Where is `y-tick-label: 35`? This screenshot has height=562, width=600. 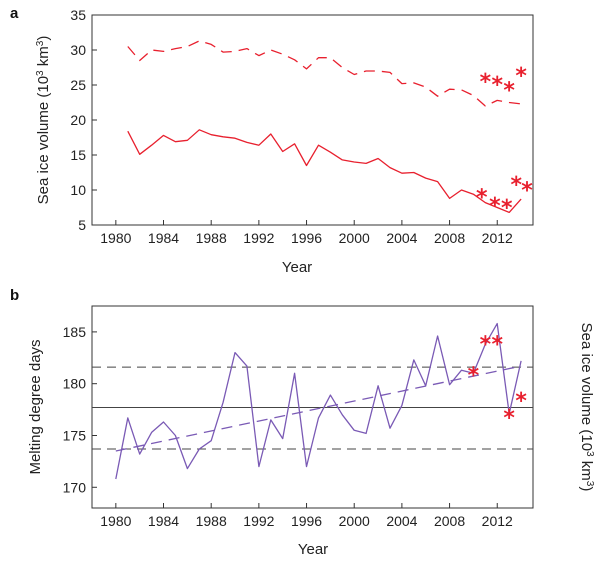
y-tick-label: 35 is located at coordinates (78, 15).